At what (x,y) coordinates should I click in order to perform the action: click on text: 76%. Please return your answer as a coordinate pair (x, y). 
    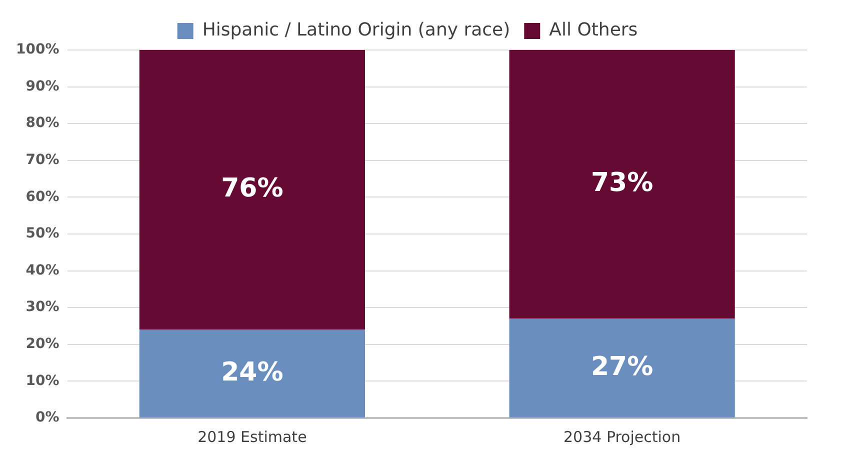
    Looking at the image, I should click on (252, 189).